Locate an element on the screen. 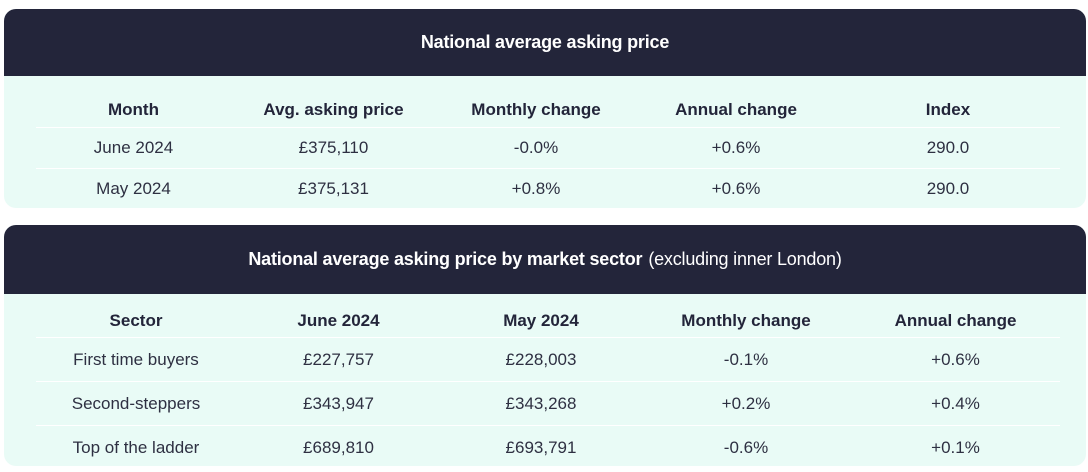 Image resolution: width=1088 pixels, height=472 pixels. table-row: May 2024 £375,131 +0.8% +0.6% 290.0 is located at coordinates (548, 188).